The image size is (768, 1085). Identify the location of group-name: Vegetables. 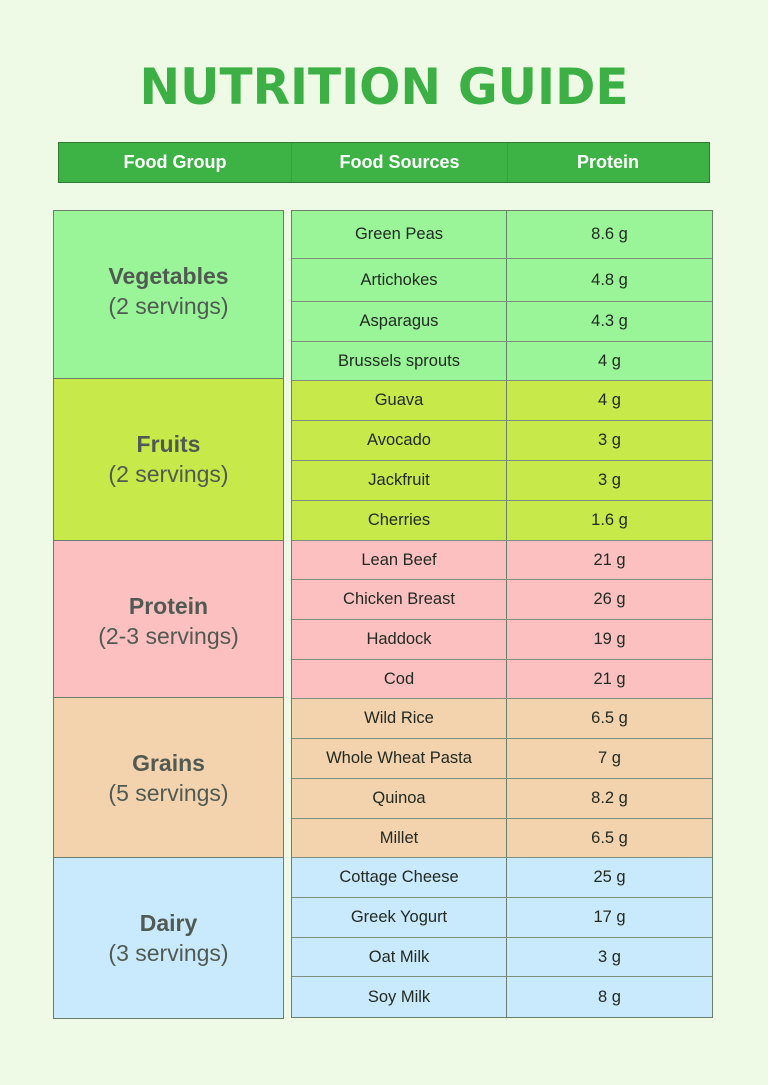
(168, 276).